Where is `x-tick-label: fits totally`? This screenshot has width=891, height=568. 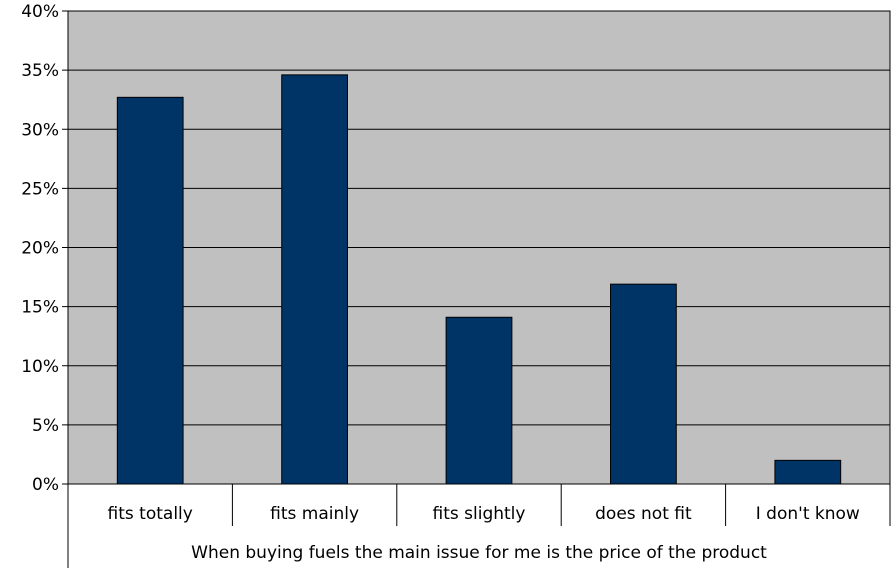
x-tick-label: fits totally is located at coordinates (150, 514).